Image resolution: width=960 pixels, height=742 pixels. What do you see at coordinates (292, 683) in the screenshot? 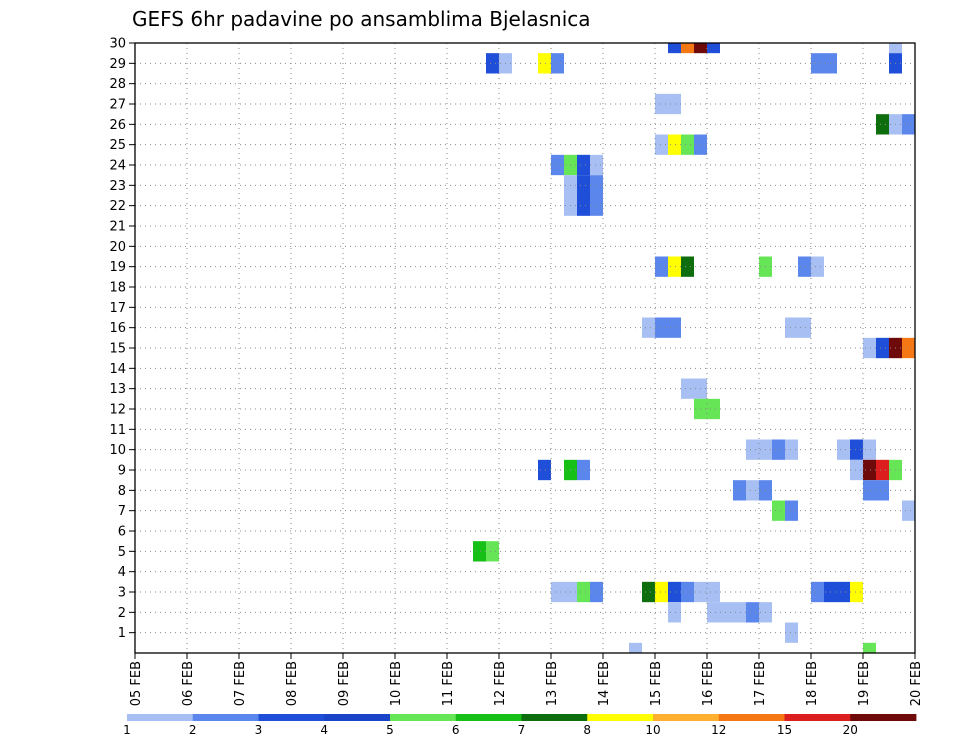
I see `x-tick-label: 08 FEB` at bounding box center [292, 683].